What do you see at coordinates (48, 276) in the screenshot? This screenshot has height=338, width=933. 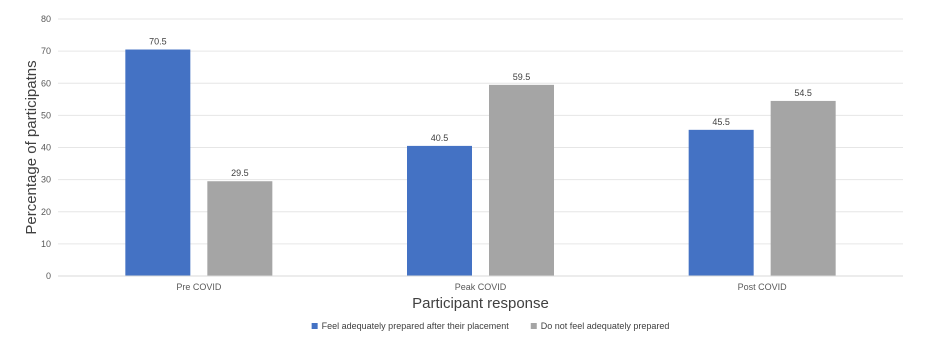 I see `y-tick-label: 0` at bounding box center [48, 276].